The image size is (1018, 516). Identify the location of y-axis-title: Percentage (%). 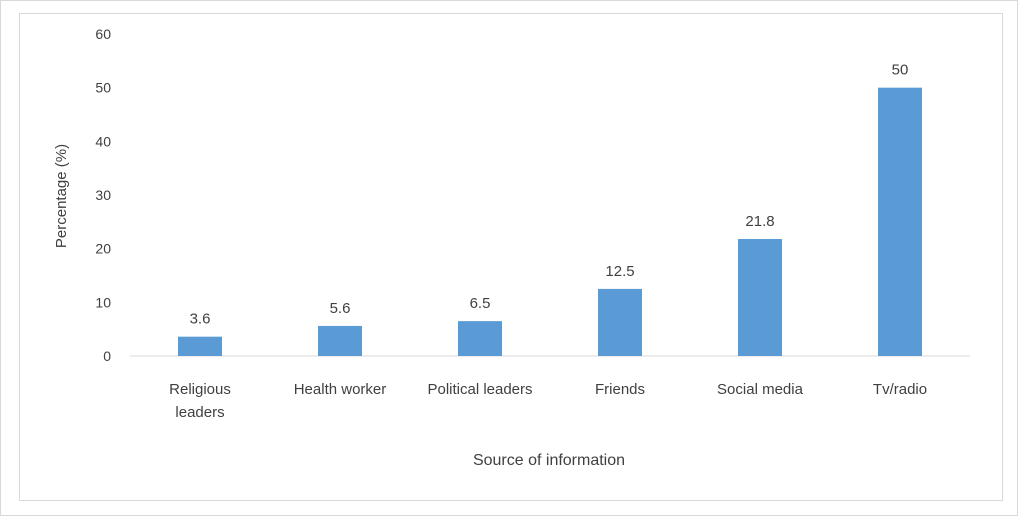
(61, 196).